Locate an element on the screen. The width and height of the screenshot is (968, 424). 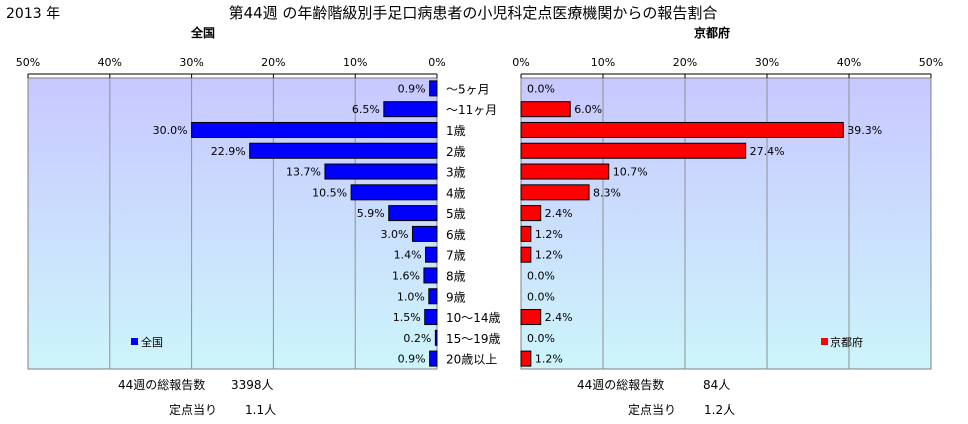
national-total-label: 44週の総報告数 is located at coordinates (161, 384).